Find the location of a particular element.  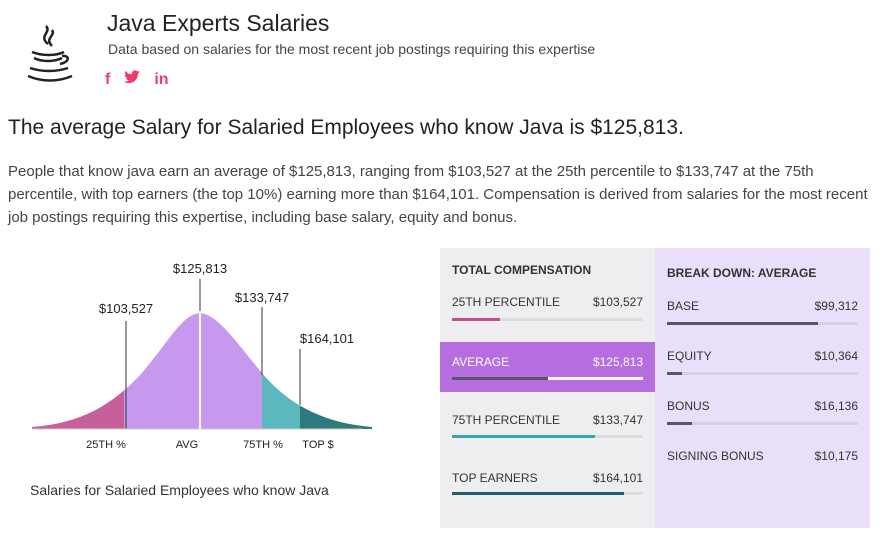

facebook-icon: f is located at coordinates (108, 79).